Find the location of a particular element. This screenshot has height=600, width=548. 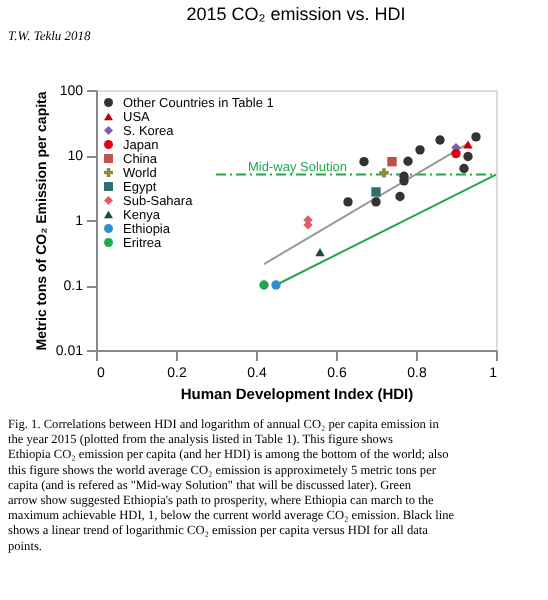

chart-title: 2015 CO₂ emission vs. HDI is located at coordinates (296, 14).